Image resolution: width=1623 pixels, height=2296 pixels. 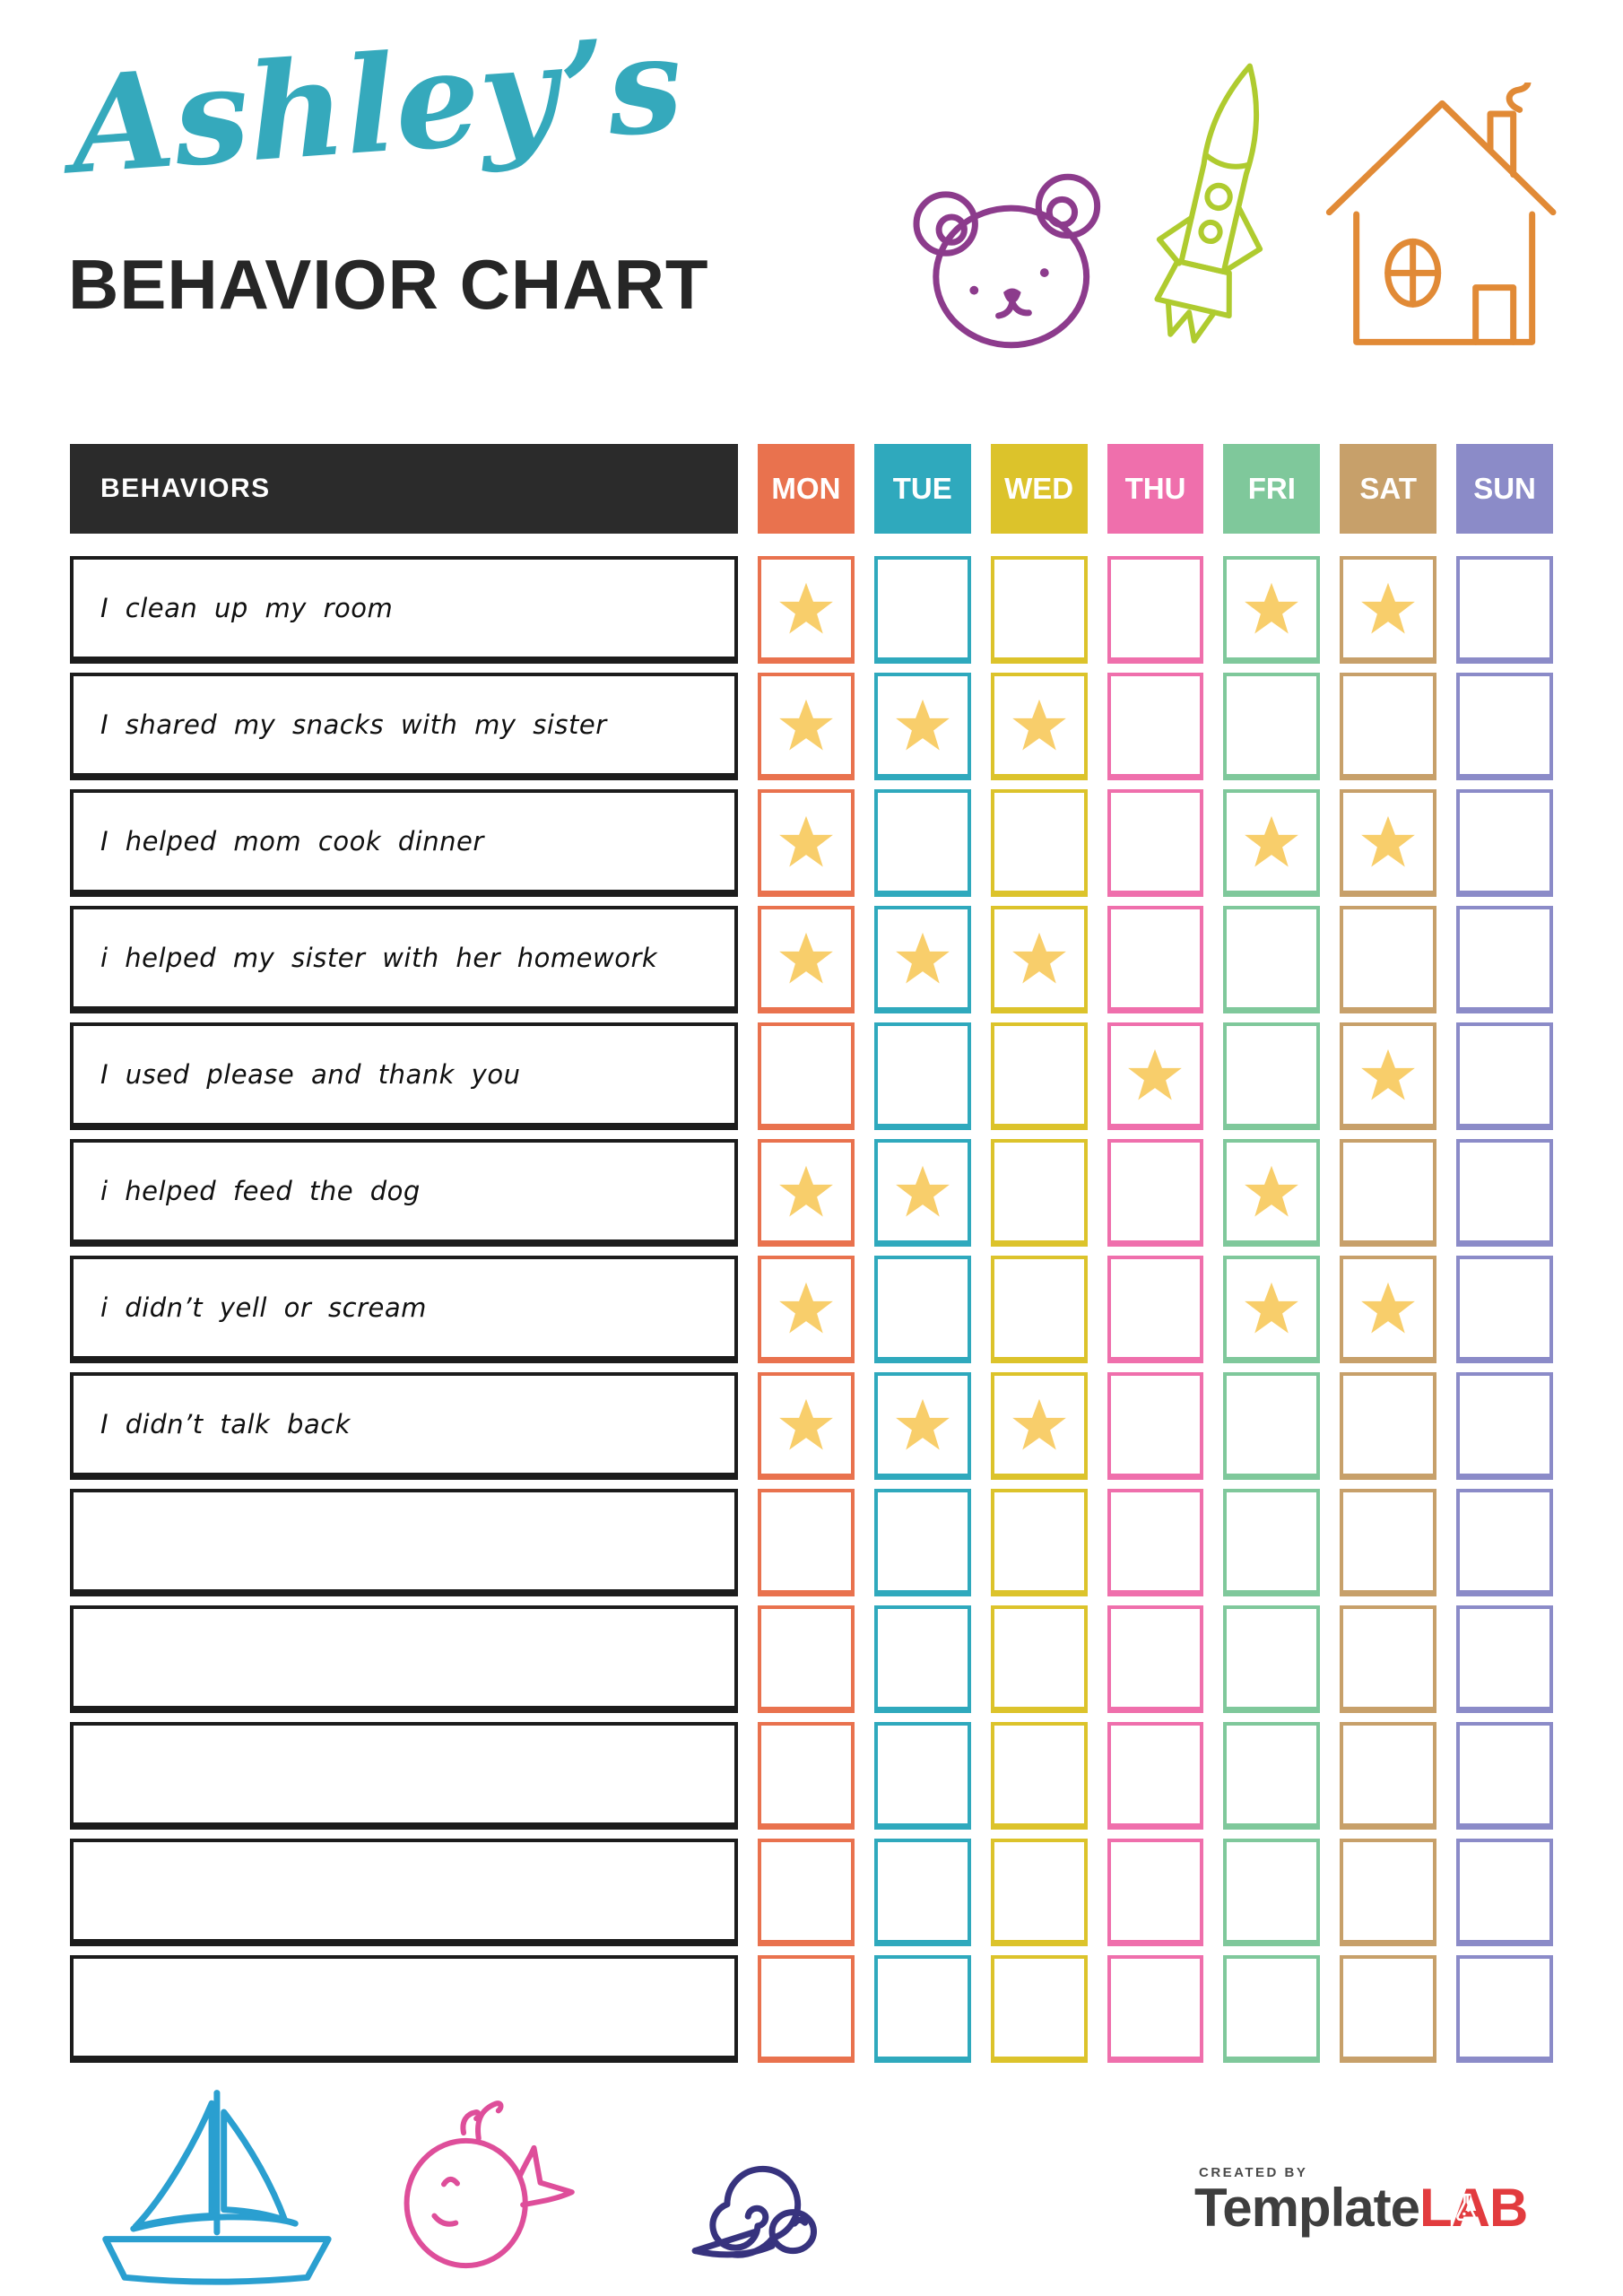 What do you see at coordinates (1388, 489) in the screenshot?
I see `day-header-sat: SAT` at bounding box center [1388, 489].